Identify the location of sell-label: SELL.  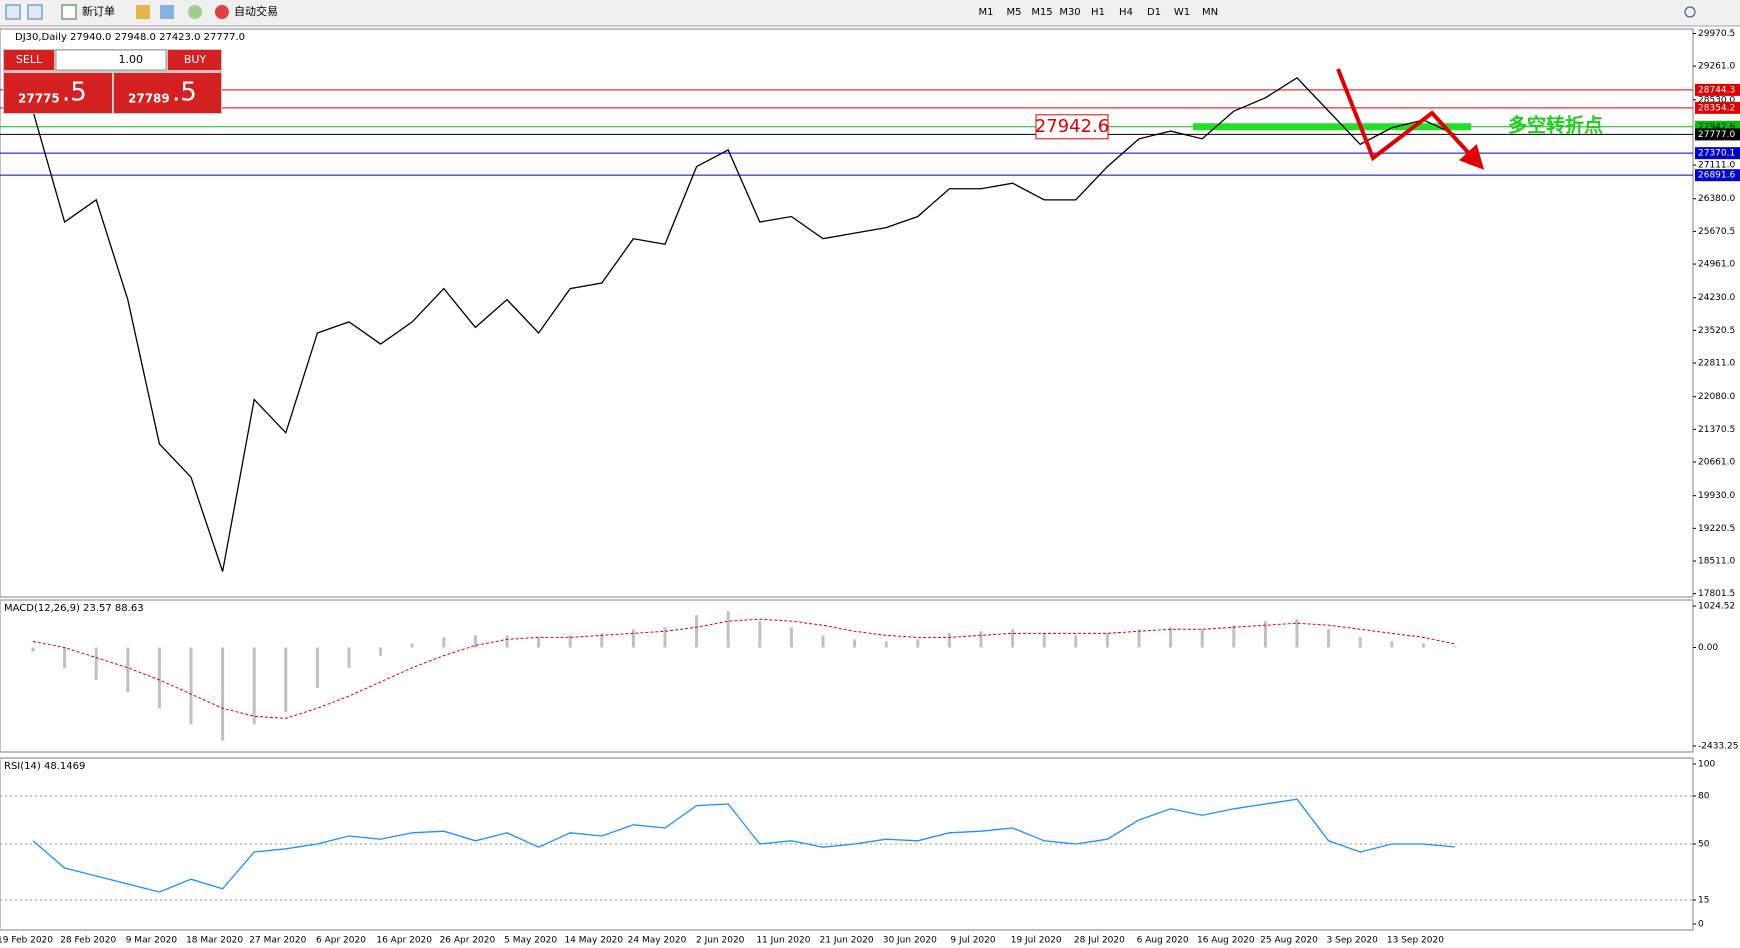
(29, 59).